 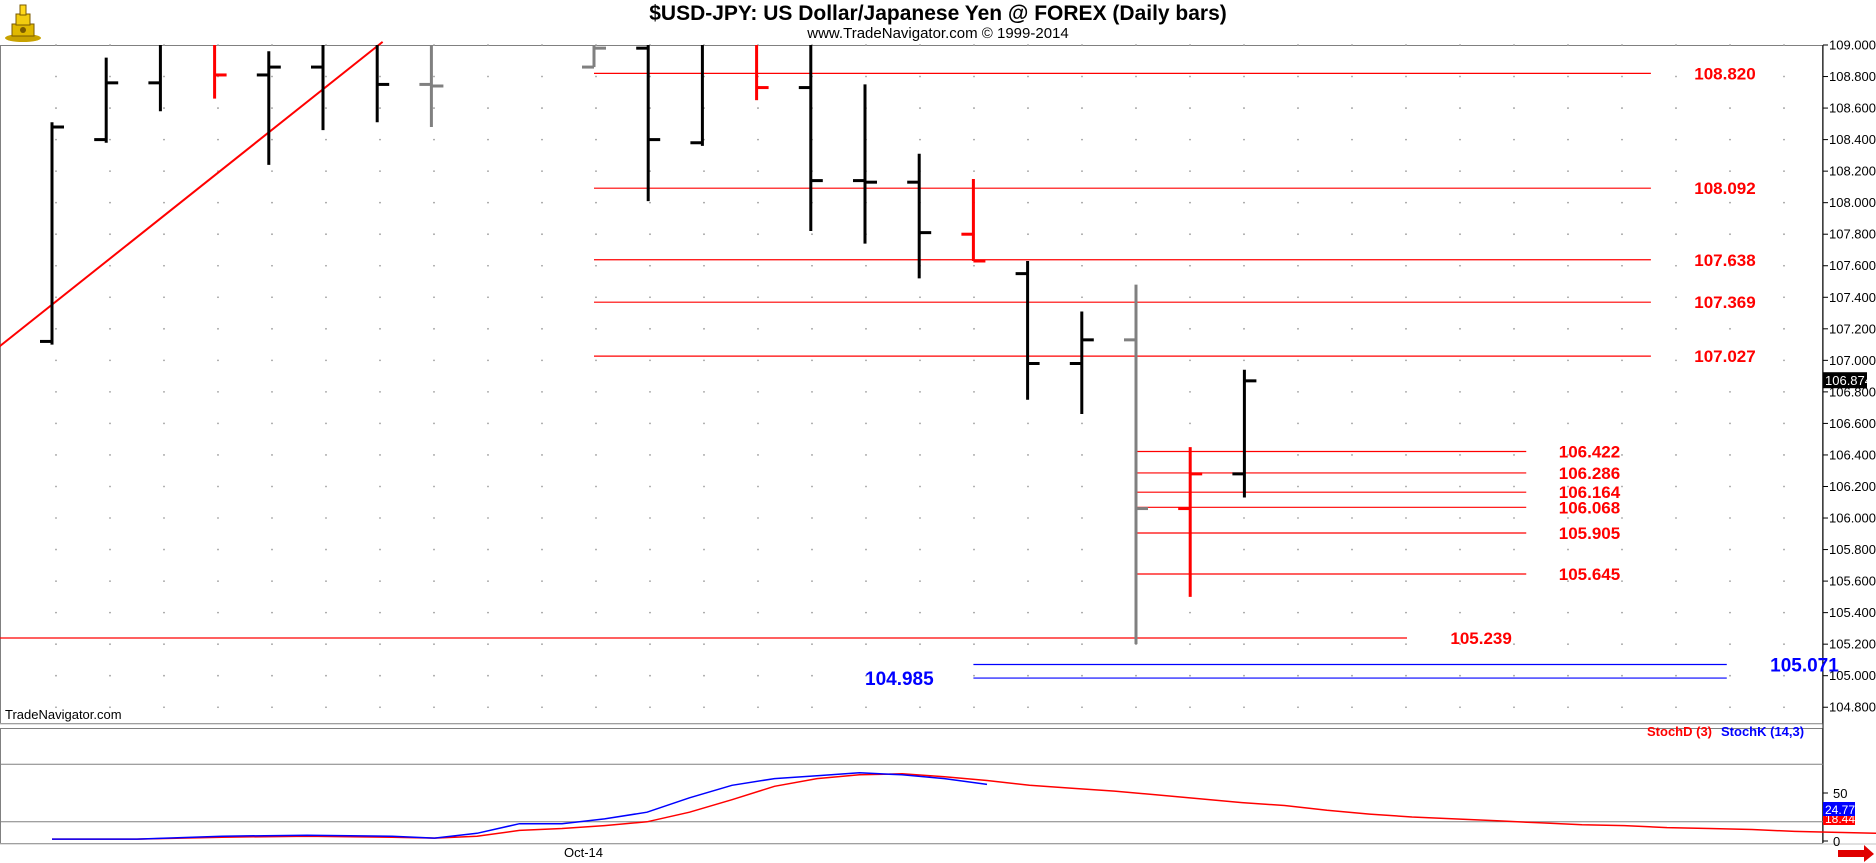 I want to click on price-axis-label: 107.000, so click(x=1852, y=360).